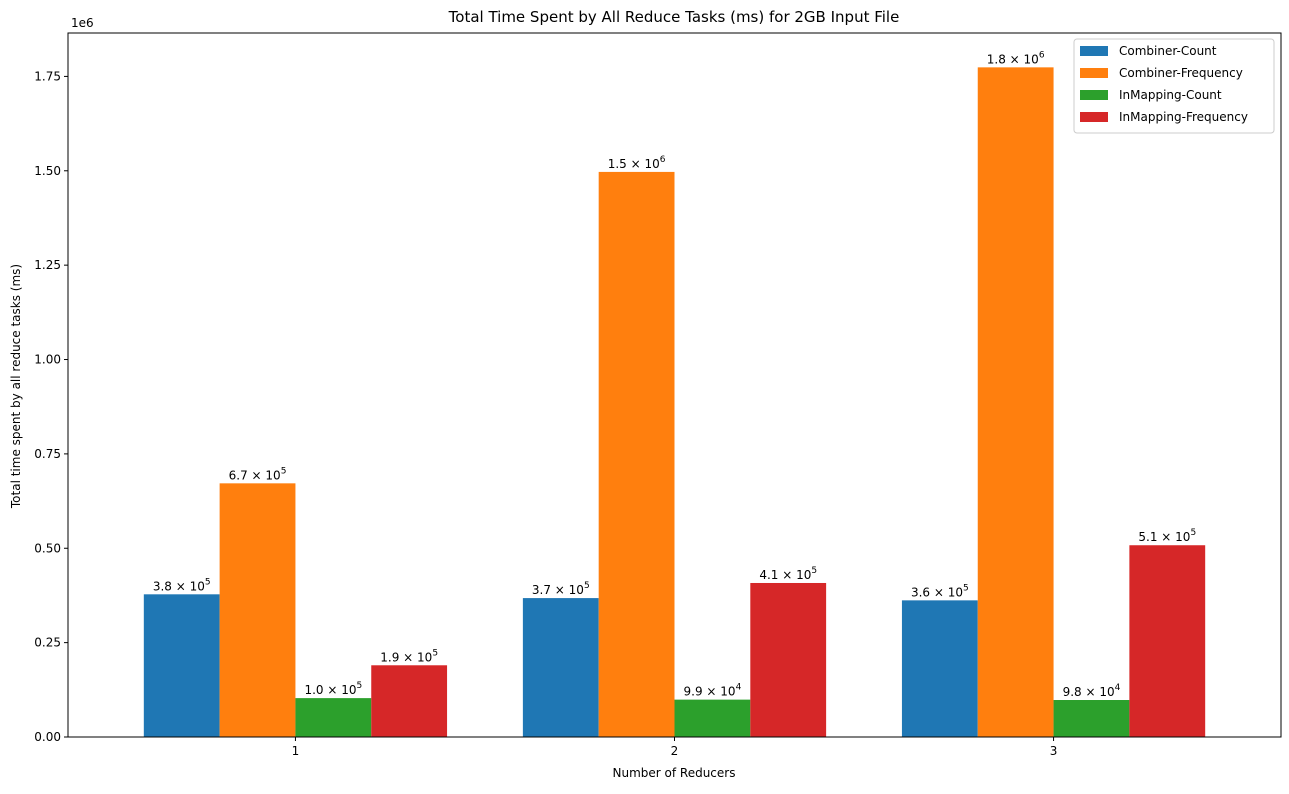  What do you see at coordinates (47, 76) in the screenshot?
I see `y-tick-label: 1.75` at bounding box center [47, 76].